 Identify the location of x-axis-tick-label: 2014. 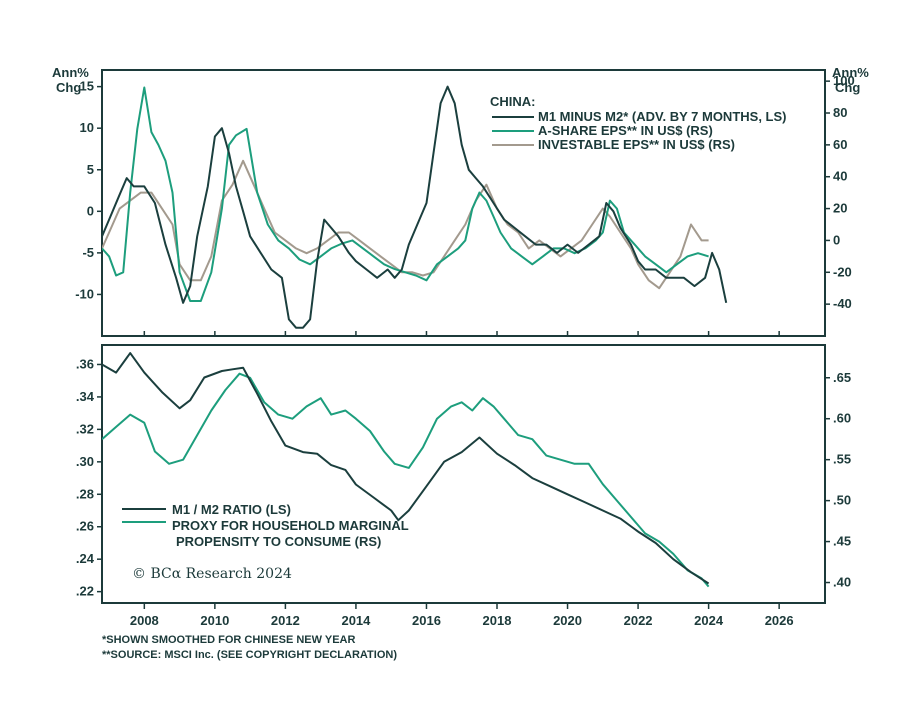
(356, 620).